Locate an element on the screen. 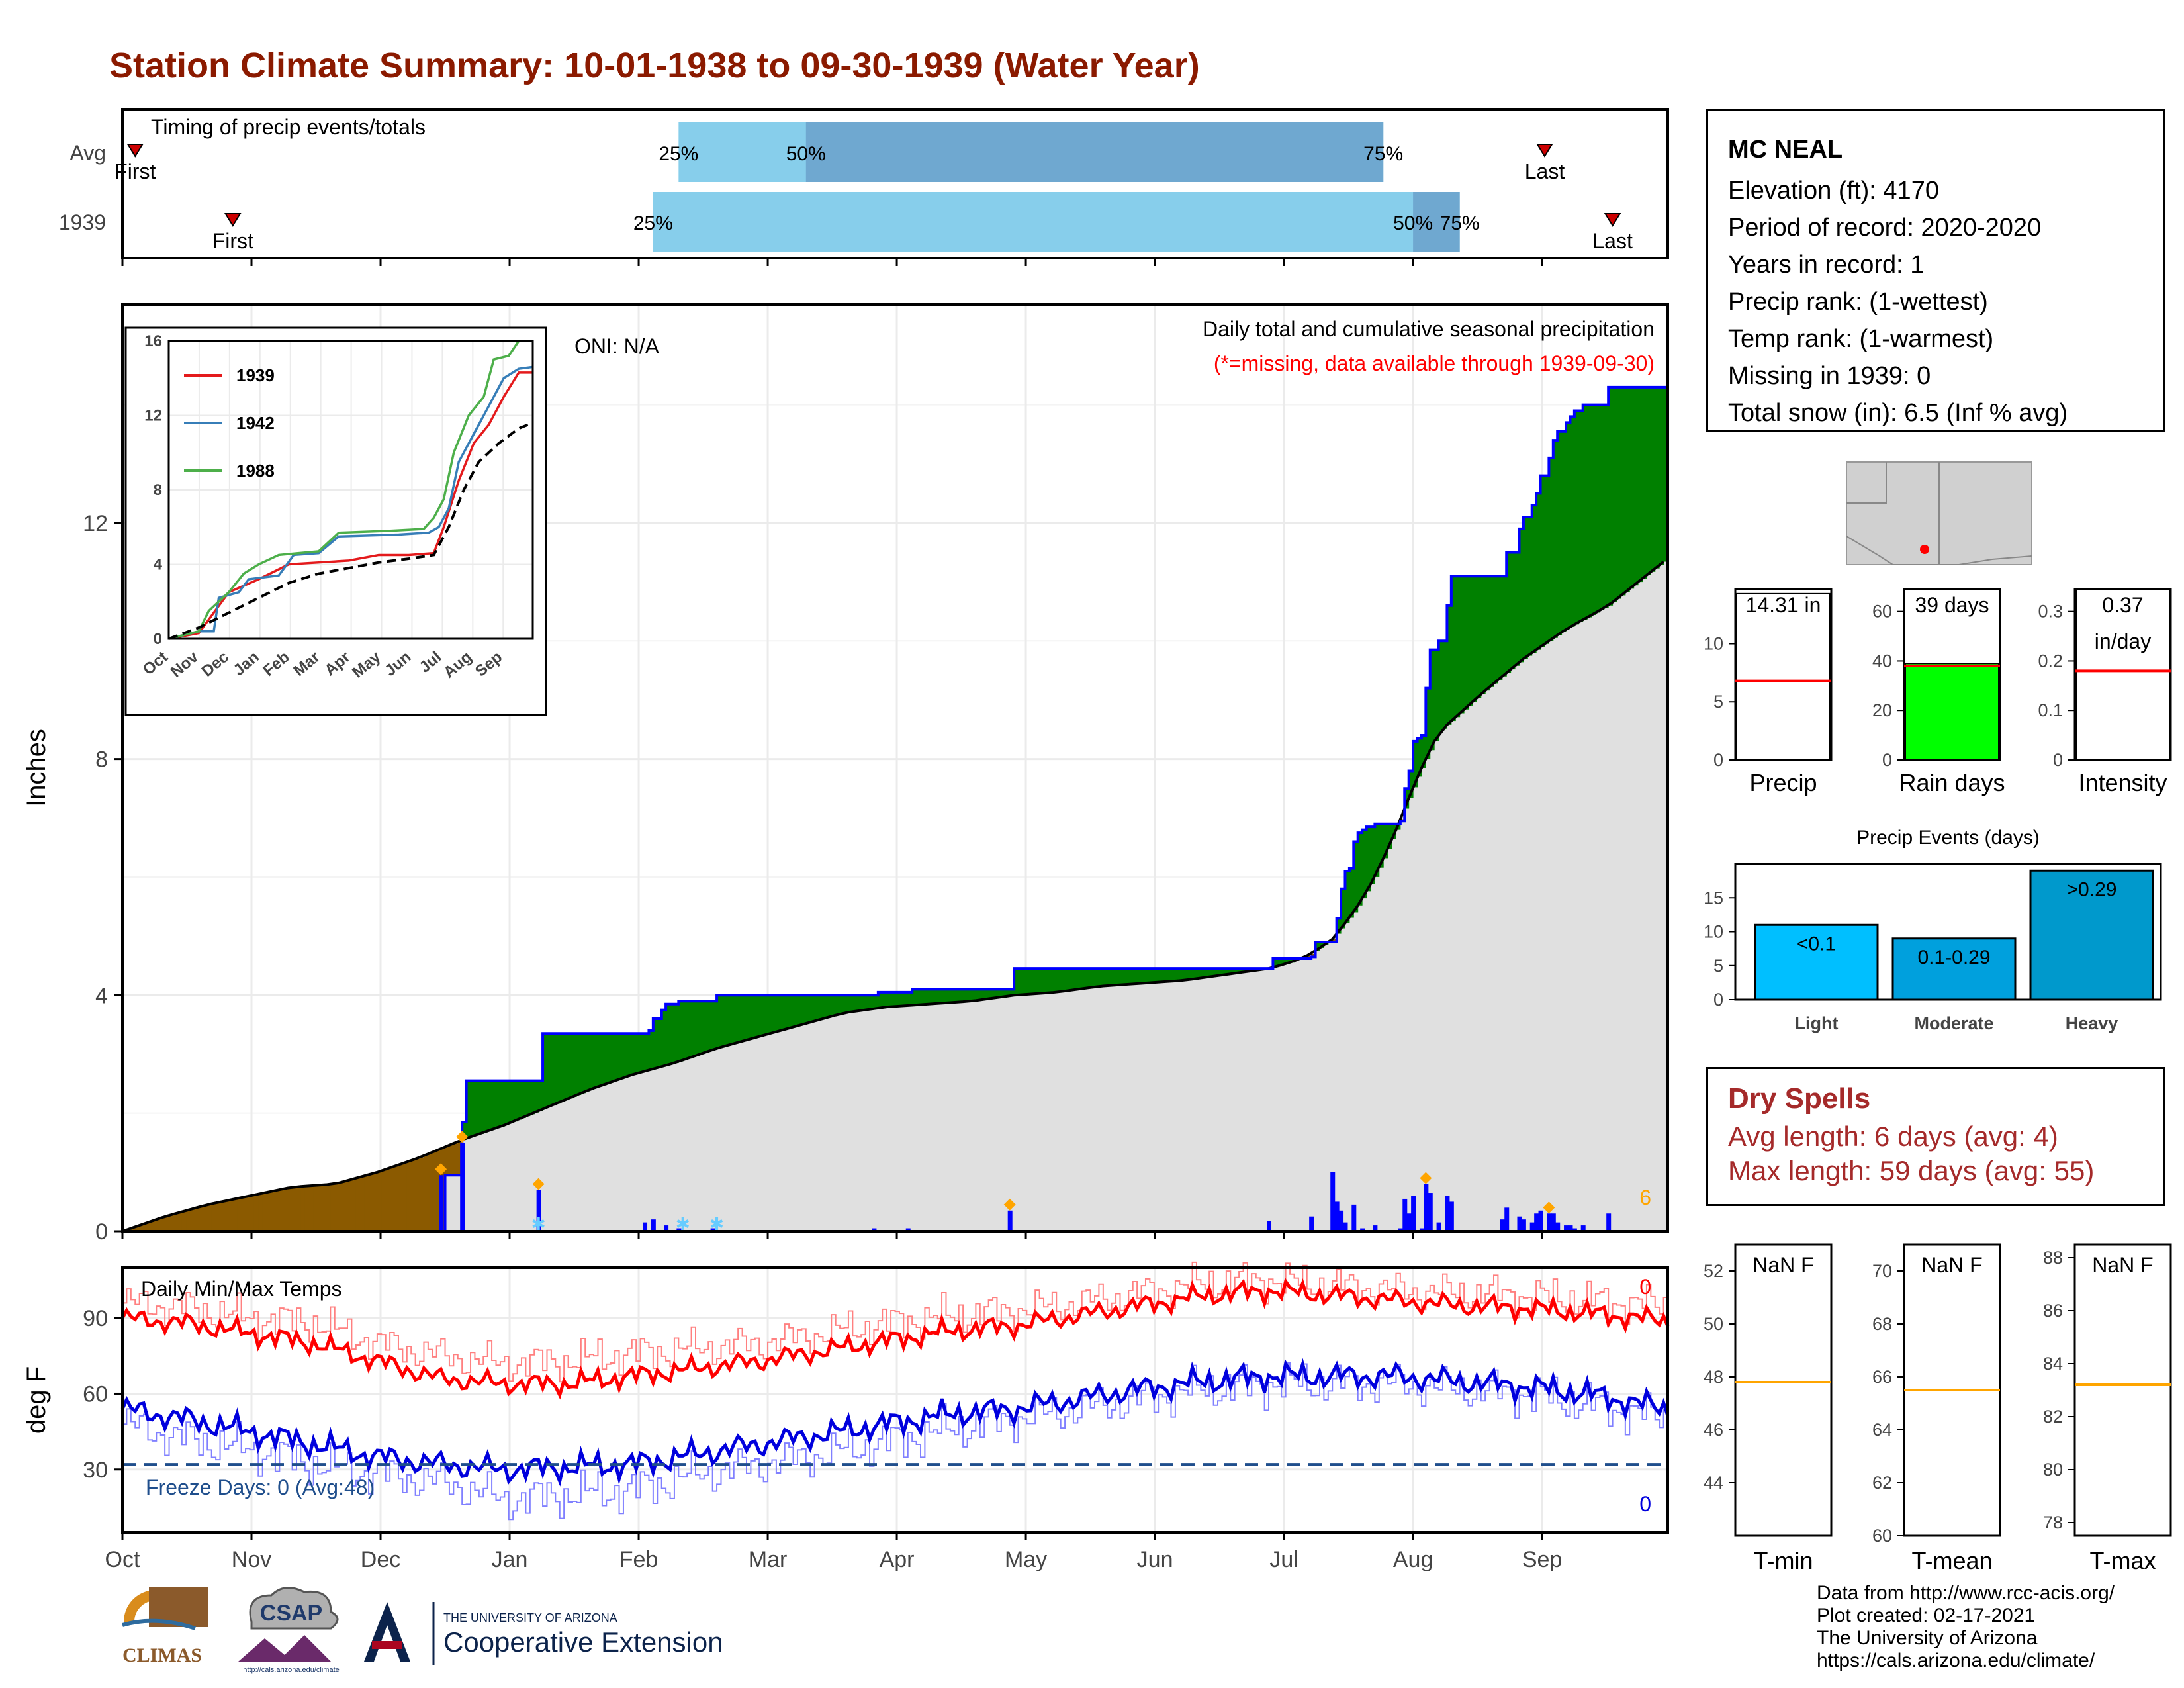 Image resolution: width=2184 pixels, height=1688 pixels. temp-panel-ytick-label: 78 is located at coordinates (2053, 1522).